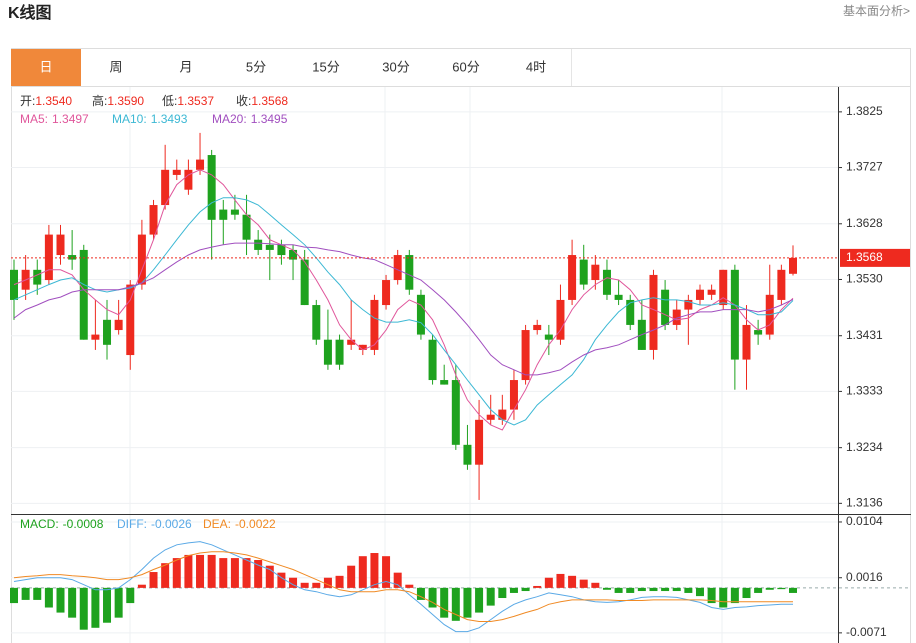 The image size is (916, 643). What do you see at coordinates (62, 524) in the screenshot?
I see `macd-legend-item: MACD: -0.0008` at bounding box center [62, 524].